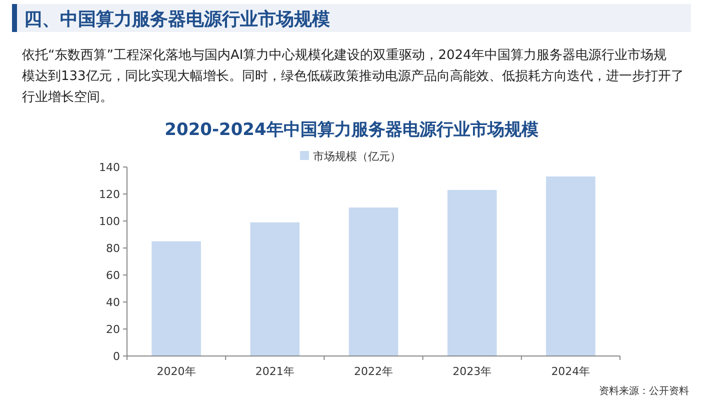 The height and width of the screenshot is (400, 703). Describe the element at coordinates (109, 194) in the screenshot. I see `y-tick-label: 120` at that location.